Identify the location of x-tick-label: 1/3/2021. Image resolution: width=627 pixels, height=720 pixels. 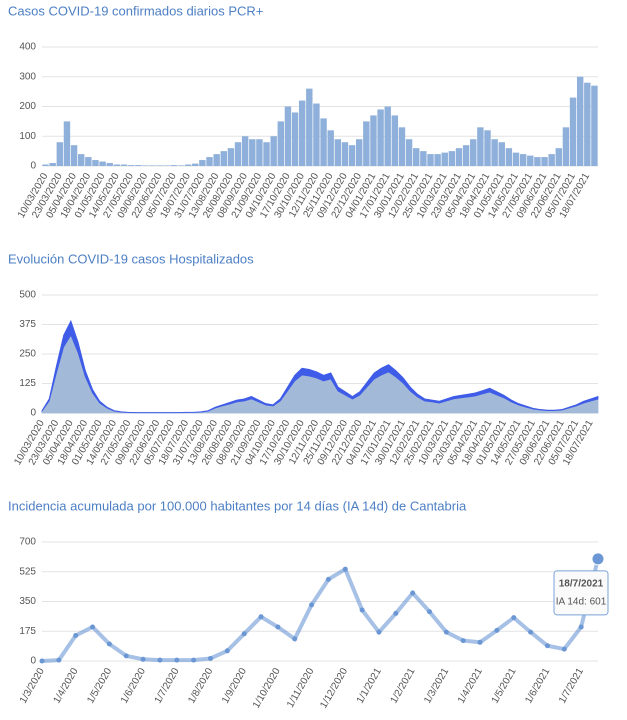
(436, 686).